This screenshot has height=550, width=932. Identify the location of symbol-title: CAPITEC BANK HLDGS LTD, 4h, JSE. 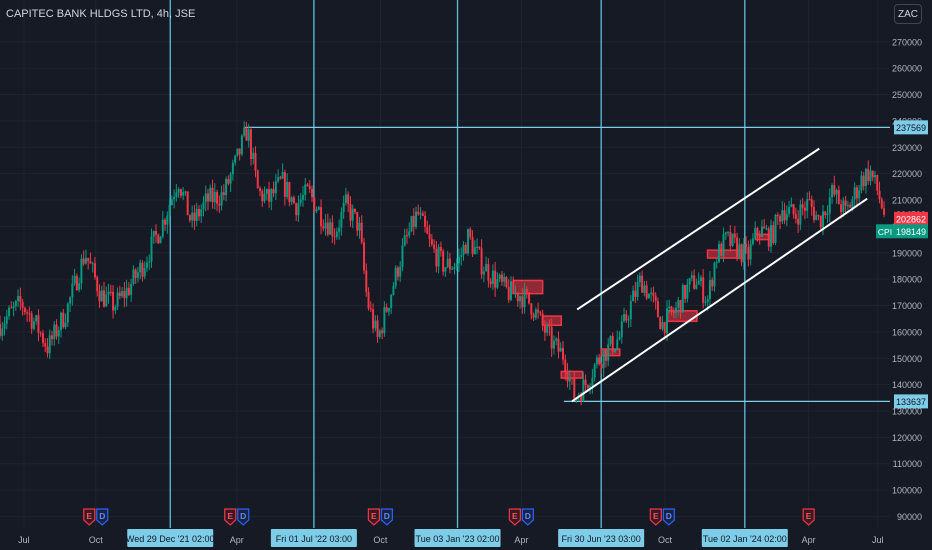
(101, 14).